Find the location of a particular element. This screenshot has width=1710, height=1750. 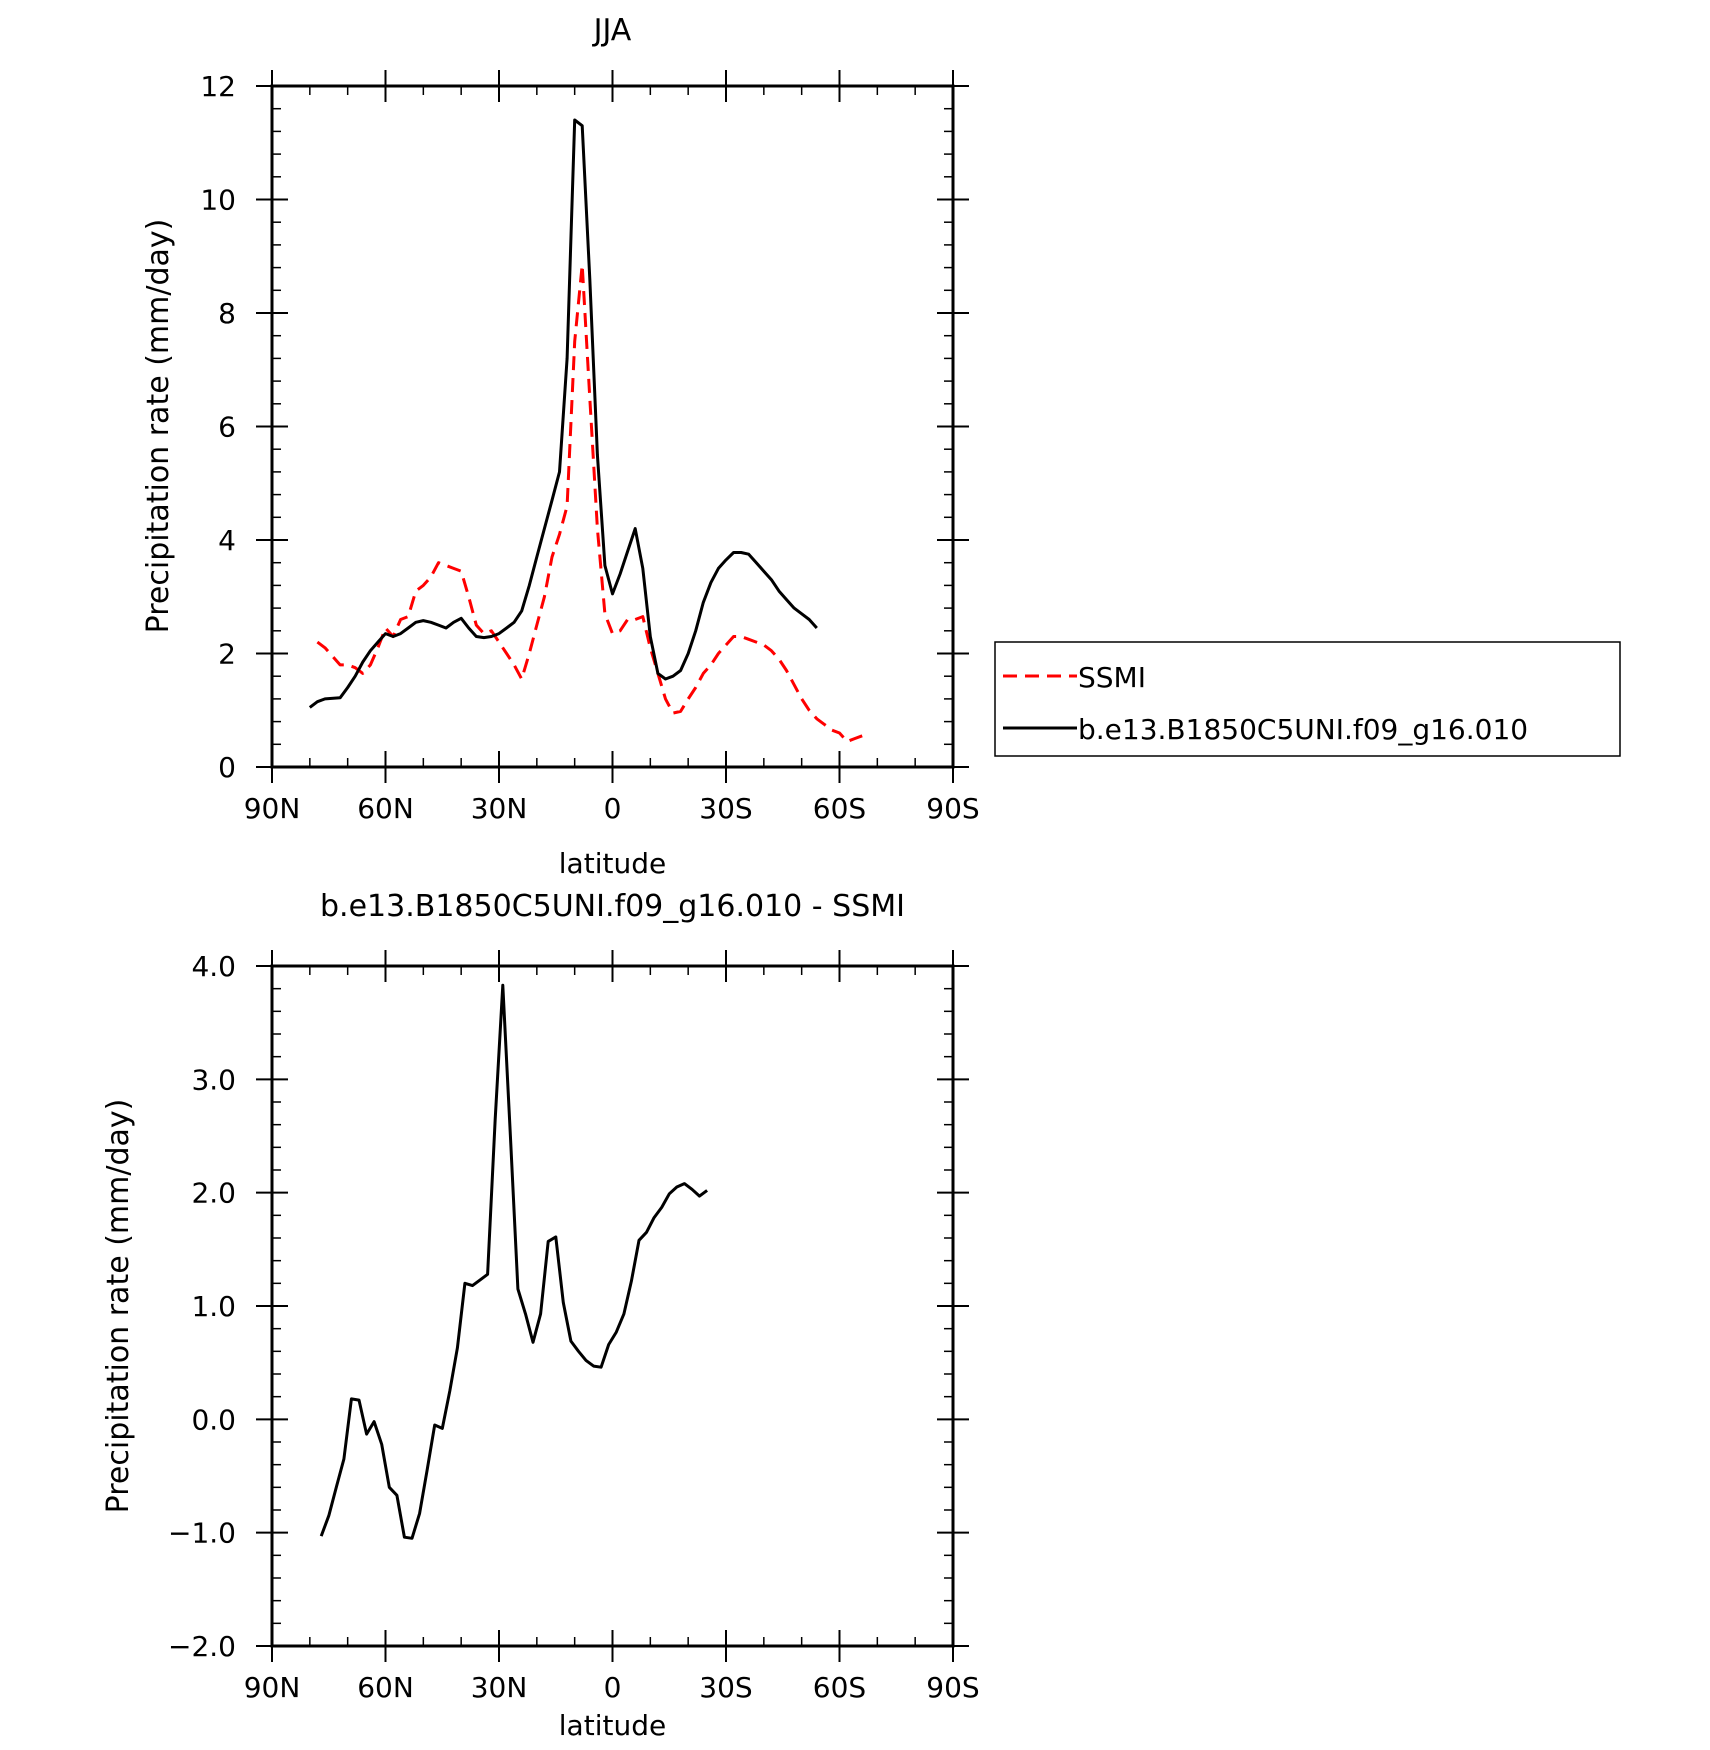

y-tick-label: 4.0 is located at coordinates (213, 966).